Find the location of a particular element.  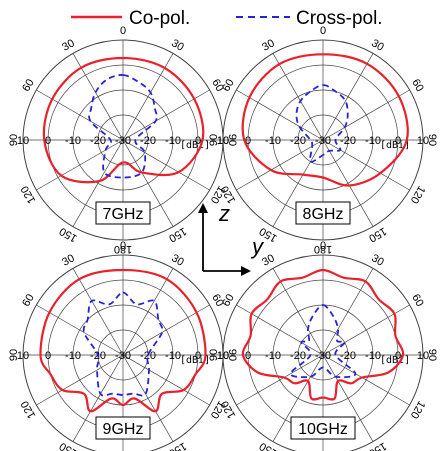

y-arrow-head is located at coordinates (246, 271).